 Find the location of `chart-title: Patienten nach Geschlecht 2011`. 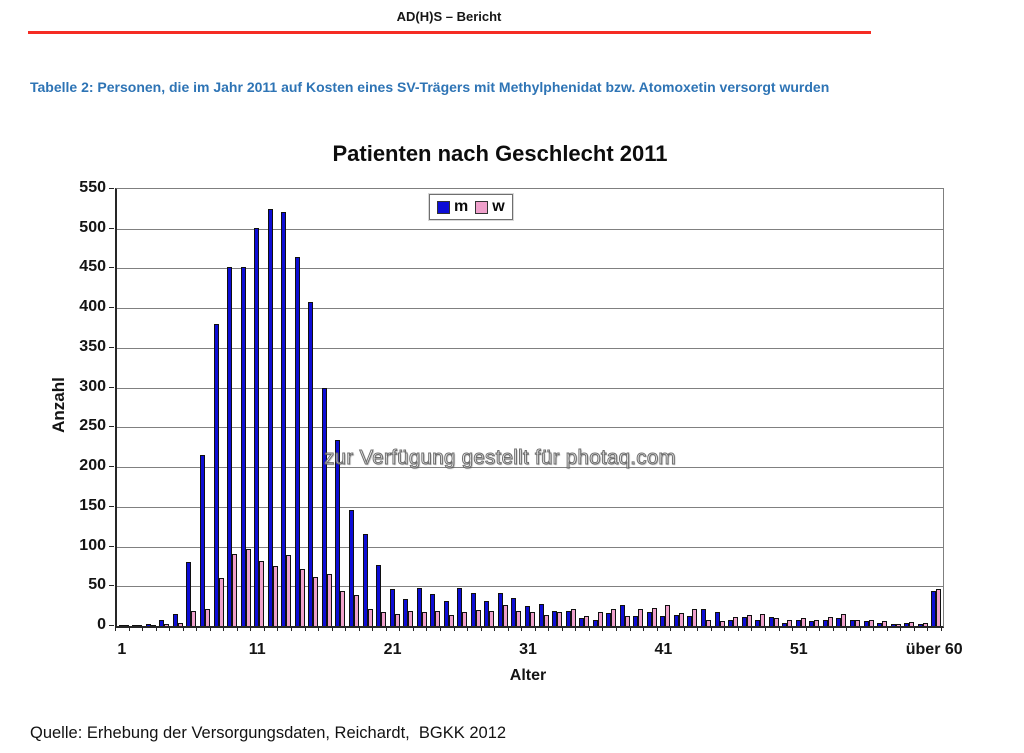

chart-title: Patienten nach Geschlecht 2011 is located at coordinates (500, 153).